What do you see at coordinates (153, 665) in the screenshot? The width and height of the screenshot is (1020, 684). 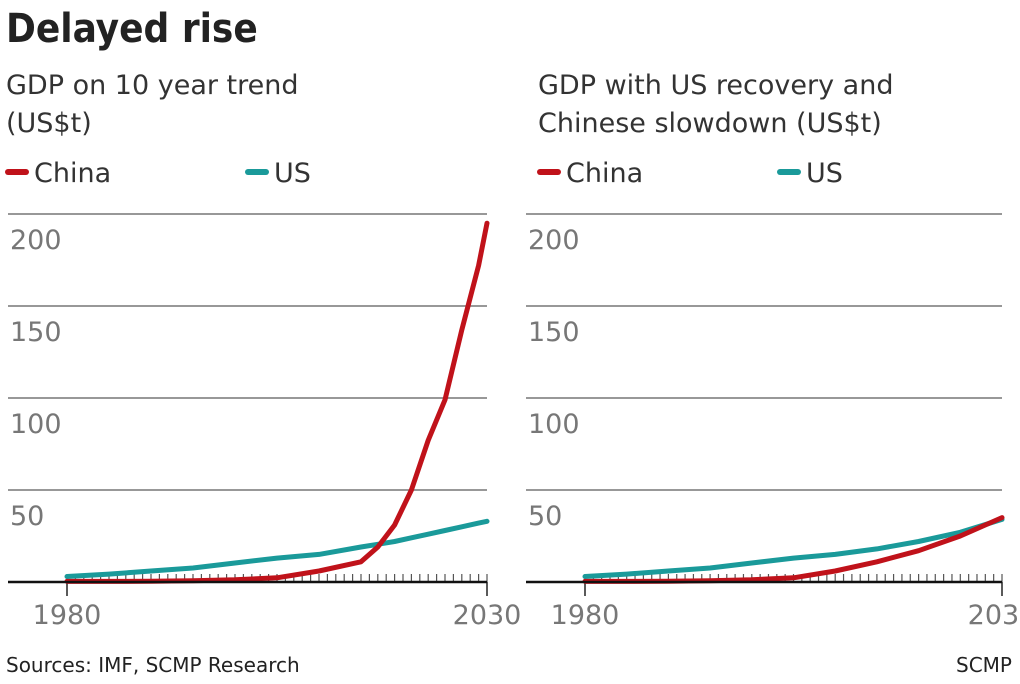 I see `source: Sources: IMF, SCMP Research` at bounding box center [153, 665].